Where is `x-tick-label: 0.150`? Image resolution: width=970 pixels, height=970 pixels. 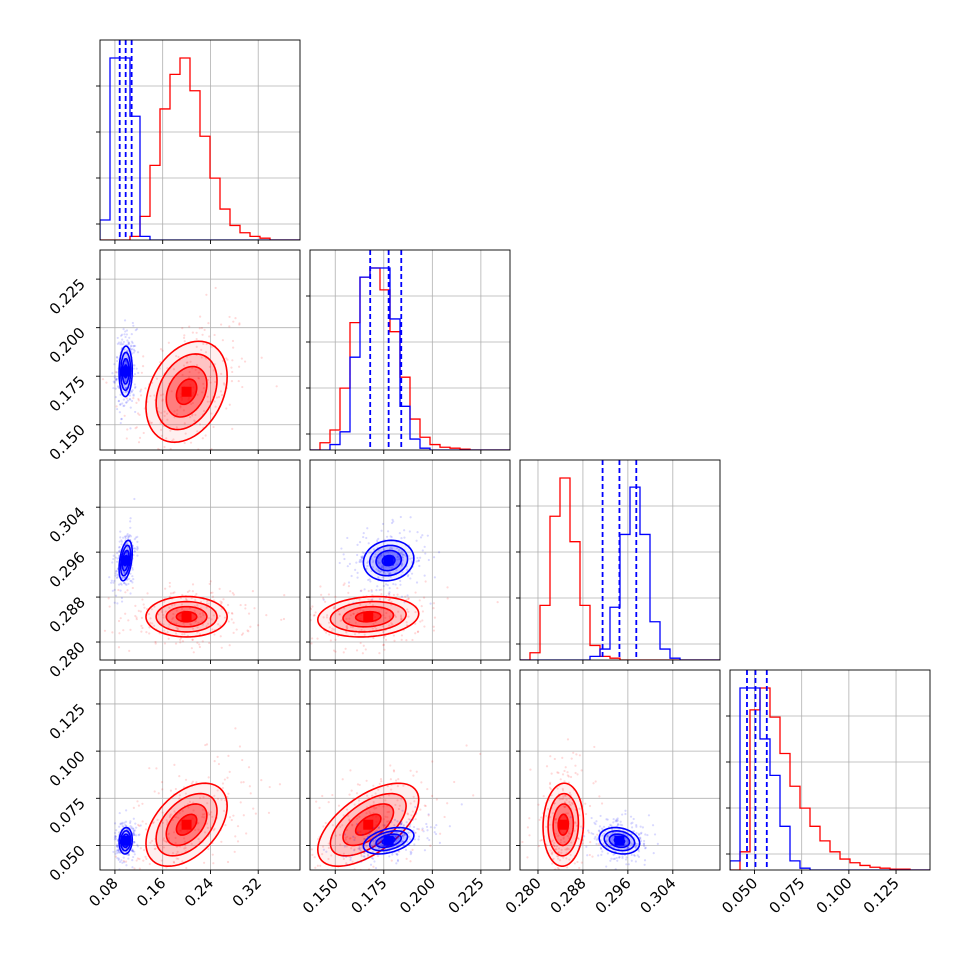 x-tick-label: 0.150 is located at coordinates (320, 895).